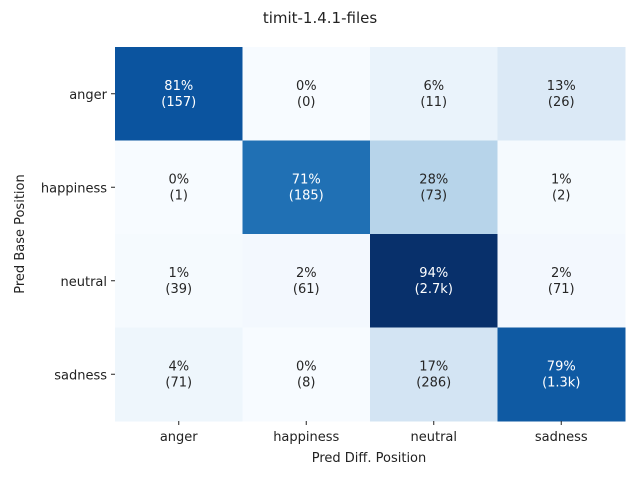 This screenshot has height=480, width=640. I want to click on chart-title: timit-1.4.1-files, so click(320, 18).